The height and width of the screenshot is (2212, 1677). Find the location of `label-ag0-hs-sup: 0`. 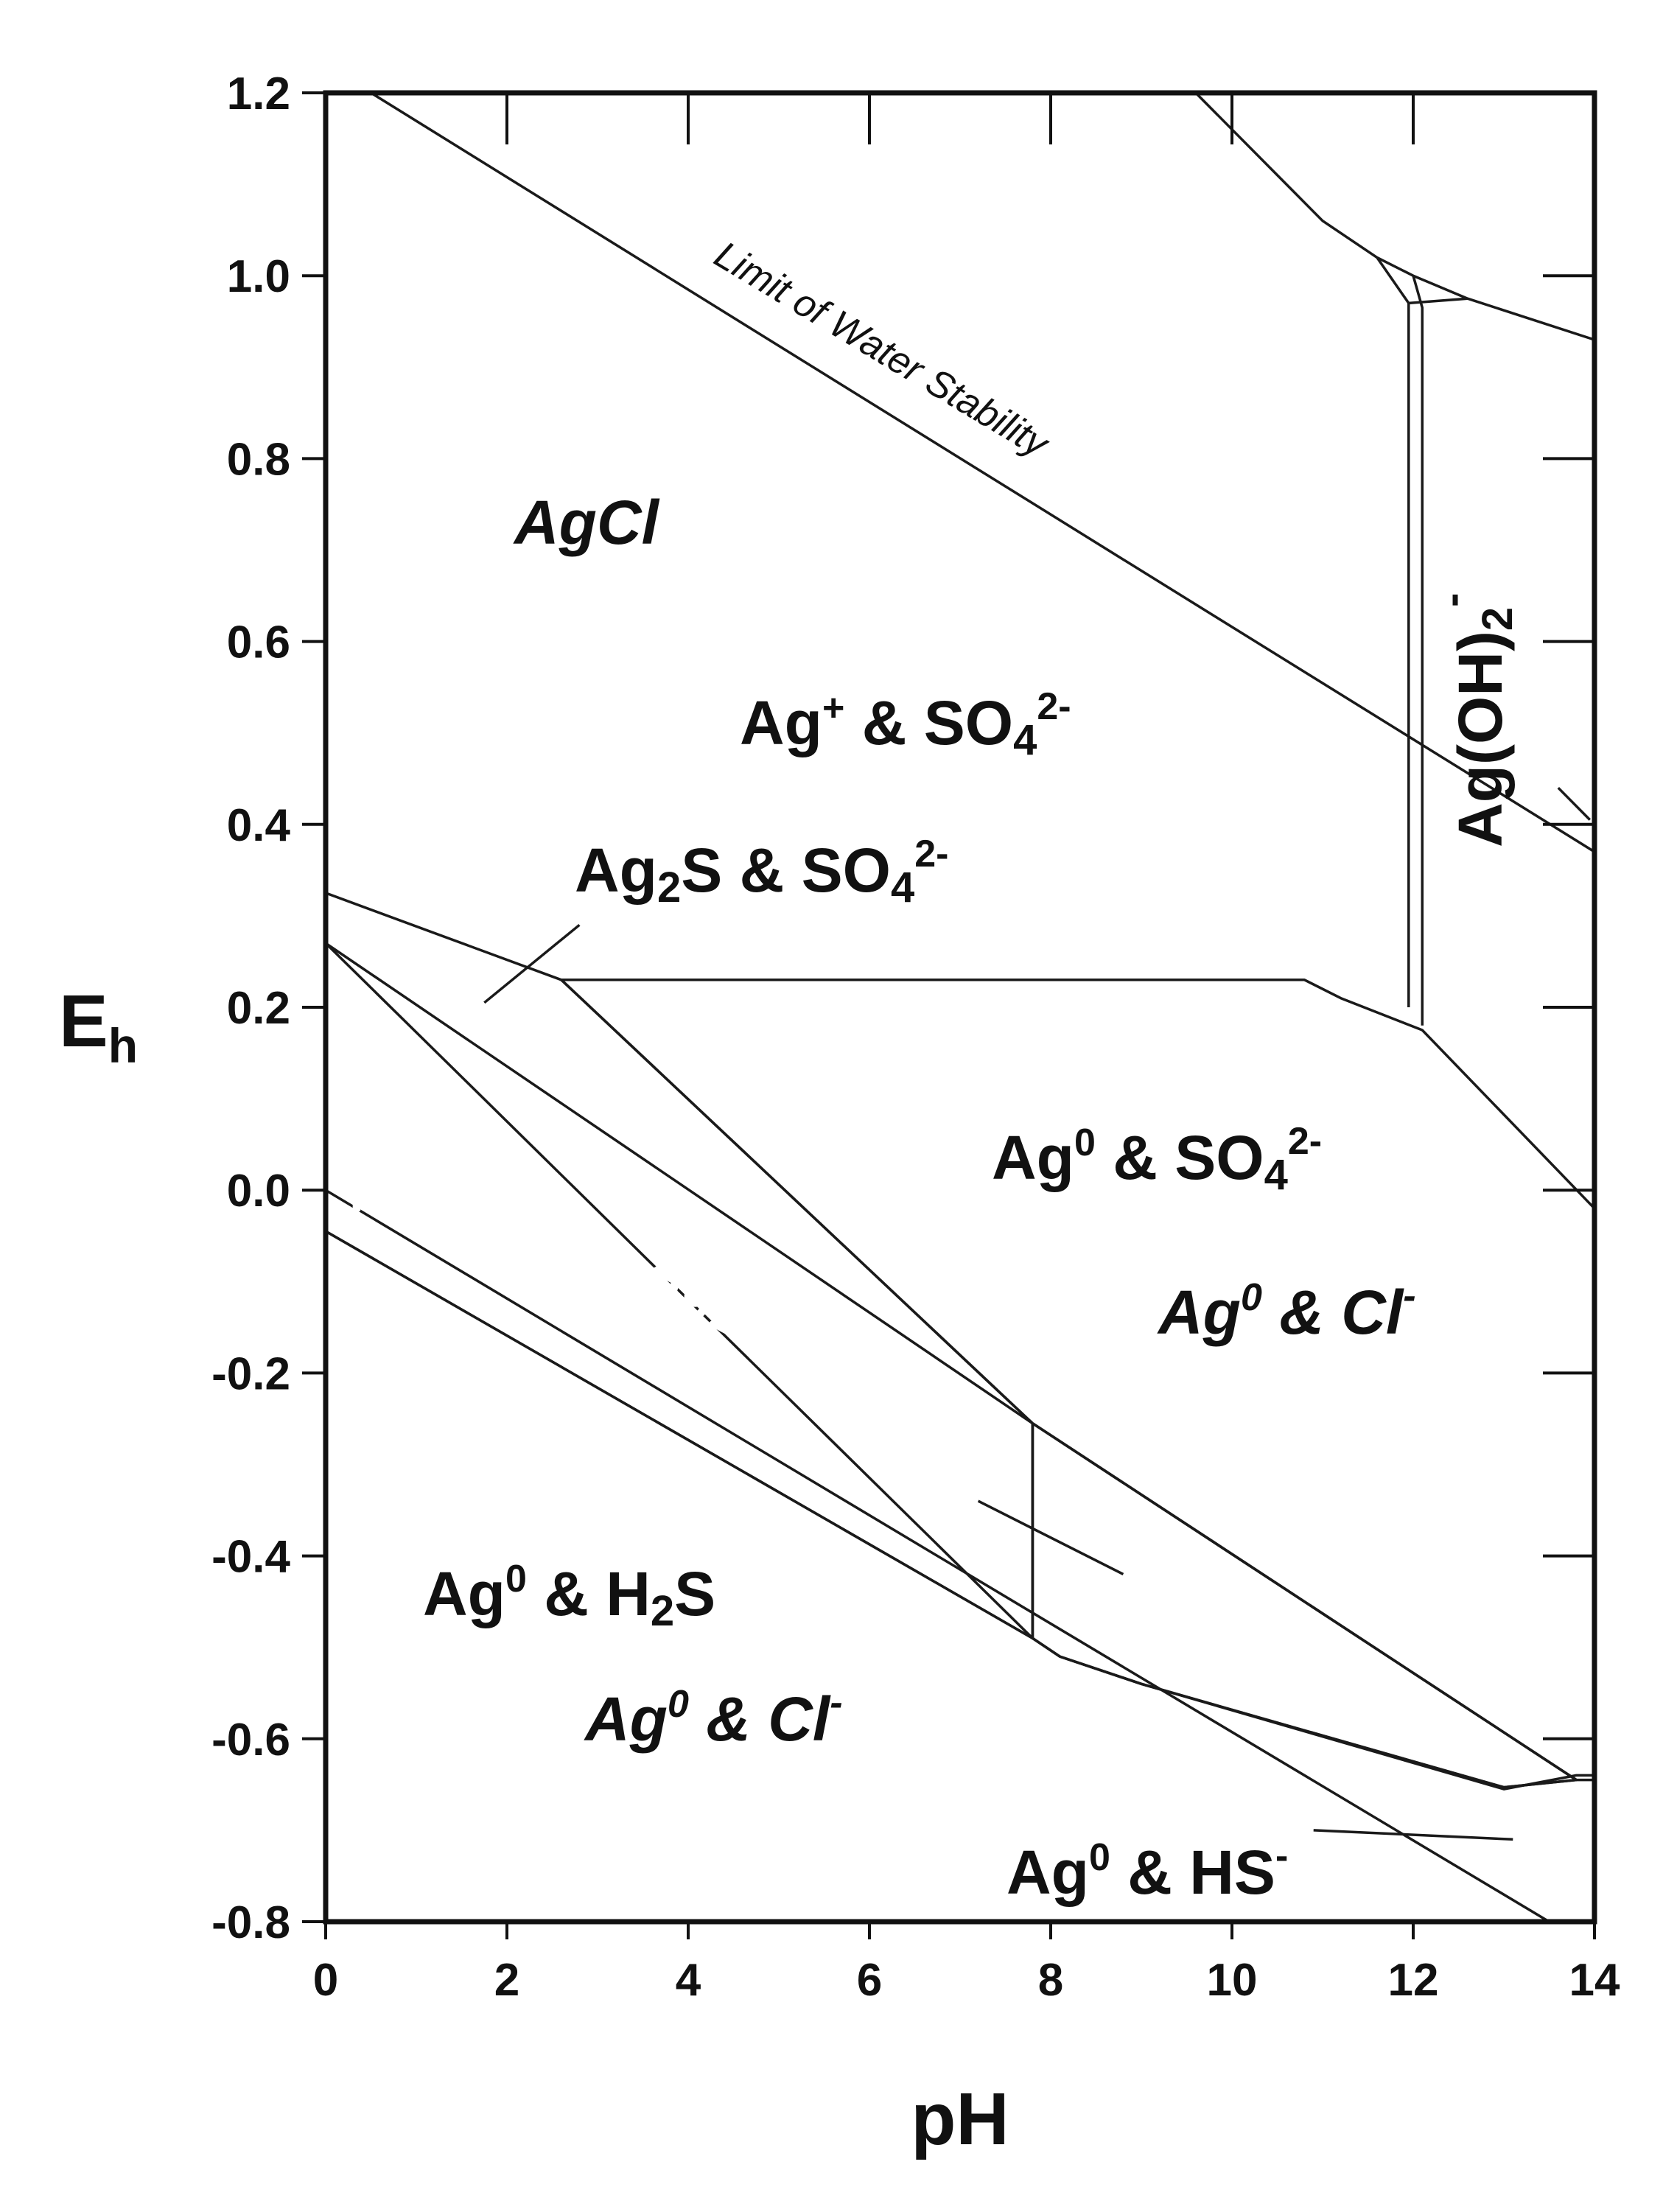

label-ag0-hs-sup: 0 is located at coordinates (1099, 1857).